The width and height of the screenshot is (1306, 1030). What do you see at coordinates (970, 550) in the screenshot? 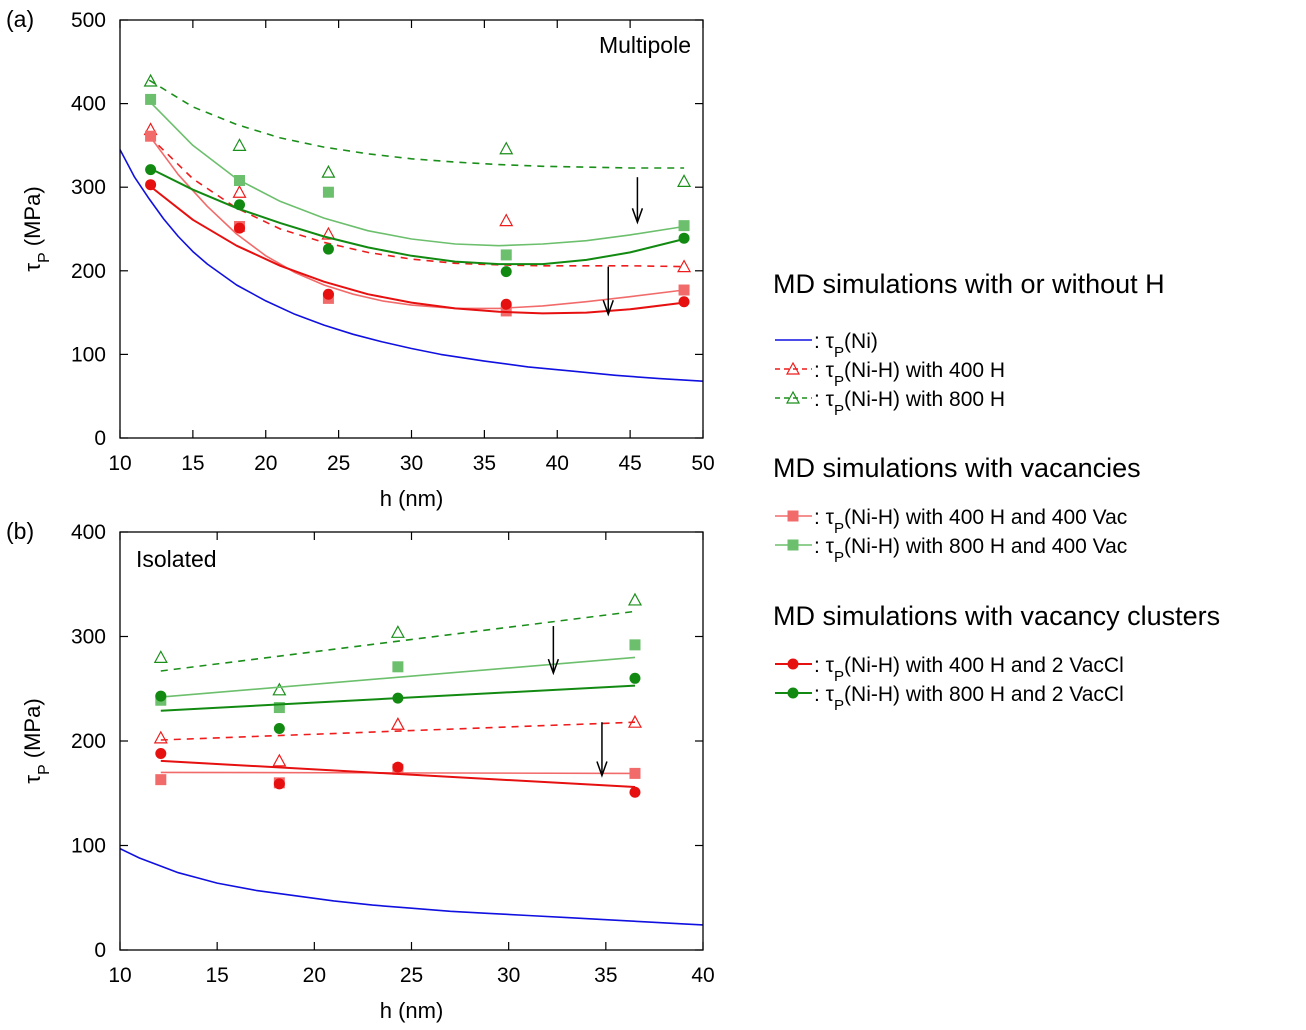
I see `legend-label-vac800: : τP(Ni-H) with 800 H and 400 Vac` at bounding box center [970, 550].